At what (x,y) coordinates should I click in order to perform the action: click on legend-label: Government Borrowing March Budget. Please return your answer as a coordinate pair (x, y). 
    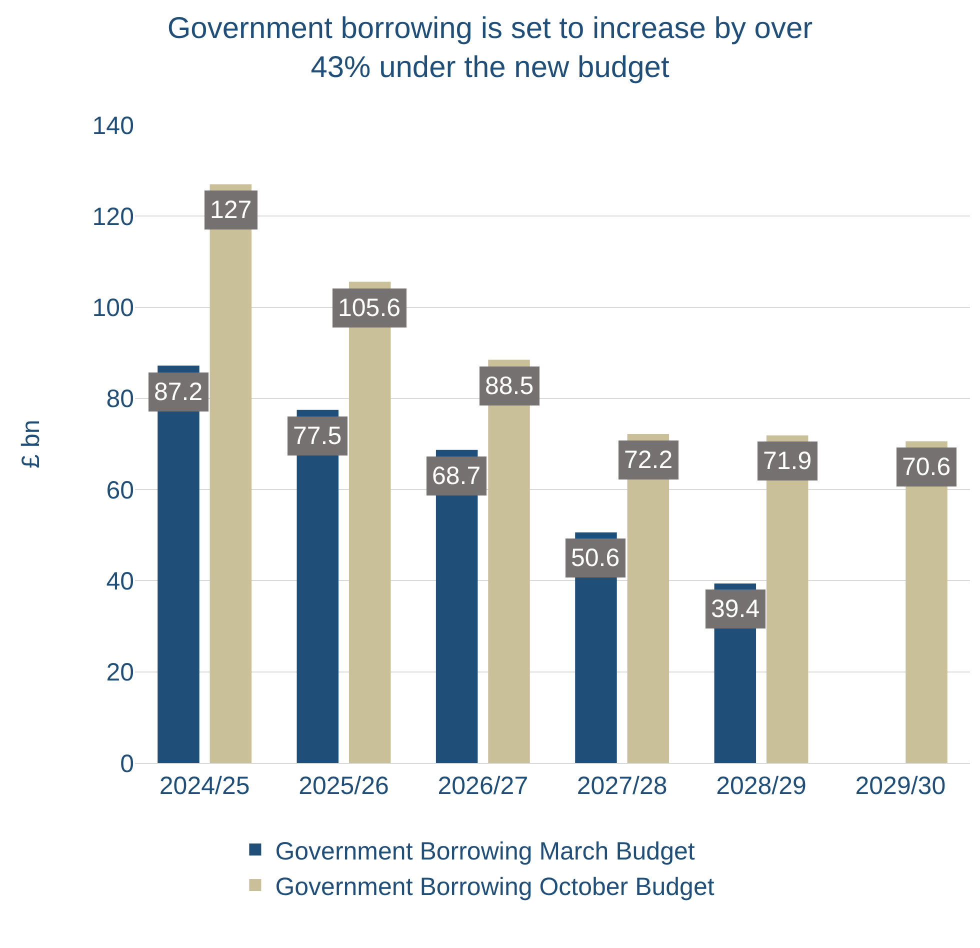
    Looking at the image, I should click on (485, 851).